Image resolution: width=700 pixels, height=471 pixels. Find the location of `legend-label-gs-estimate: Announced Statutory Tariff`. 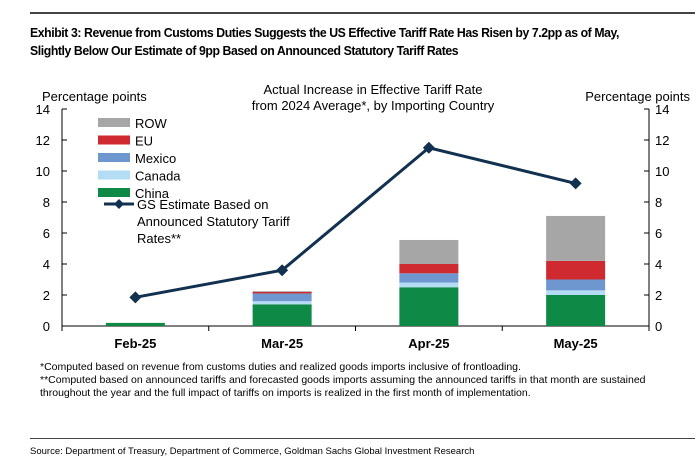

legend-label-gs-estimate: Announced Statutory Tariff is located at coordinates (213, 221).